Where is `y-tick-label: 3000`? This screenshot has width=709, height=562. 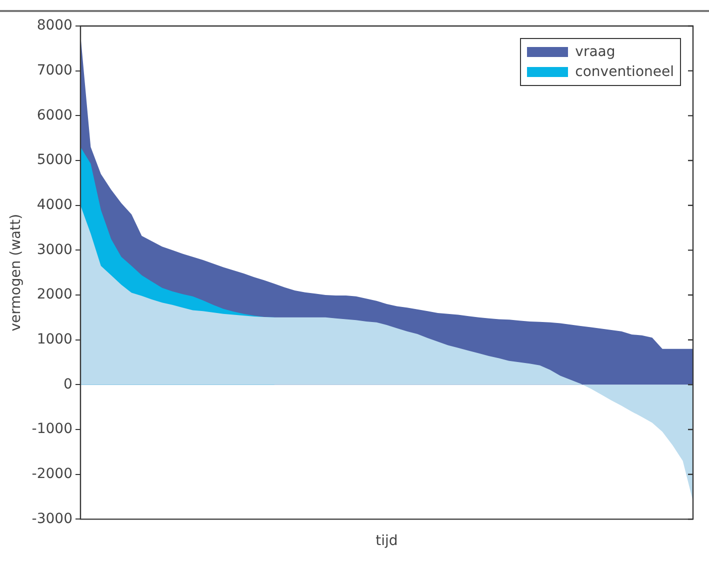 y-tick-label: 3000 is located at coordinates (54, 250).